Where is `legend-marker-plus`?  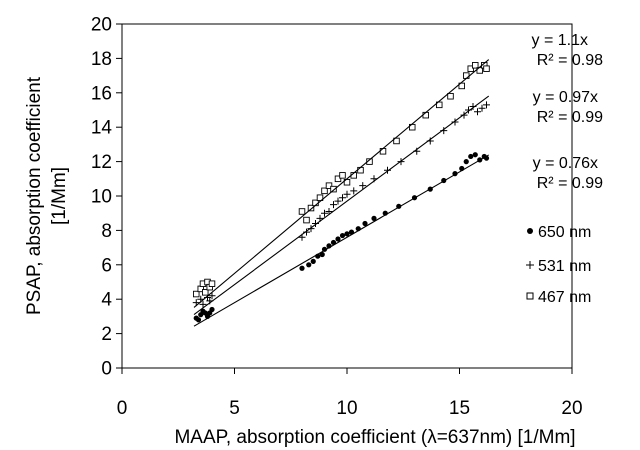
legend-marker-plus is located at coordinates (530, 265).